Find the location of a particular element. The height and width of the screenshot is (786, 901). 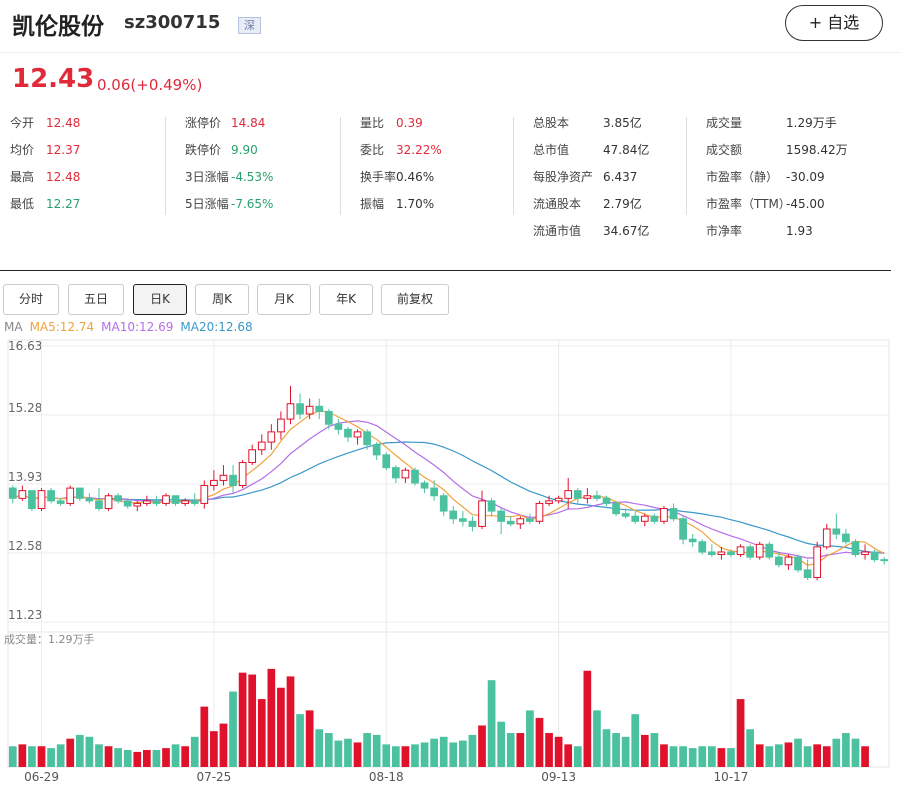

stat-value: 9.90 is located at coordinates (244, 150).